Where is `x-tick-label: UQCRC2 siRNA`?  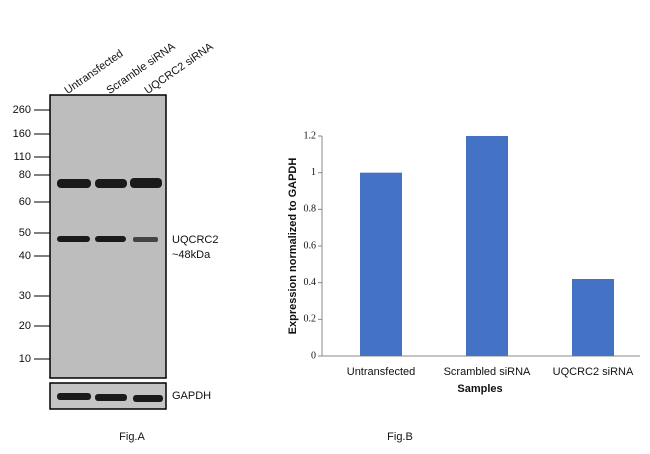 x-tick-label: UQCRC2 siRNA is located at coordinates (593, 372).